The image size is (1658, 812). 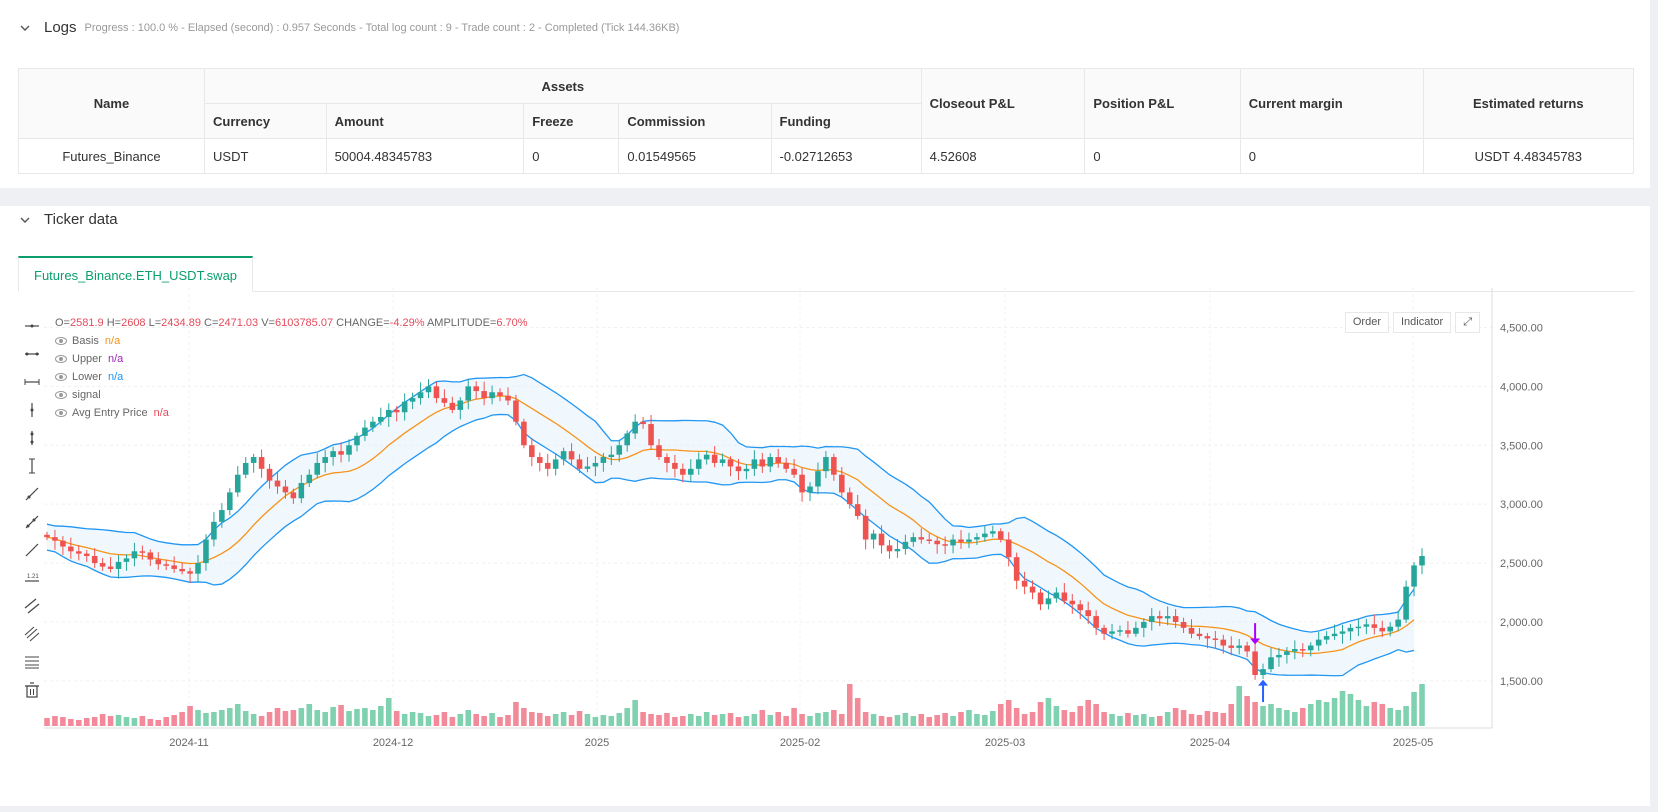 I want to click on order-button: Order, so click(x=1366, y=322).